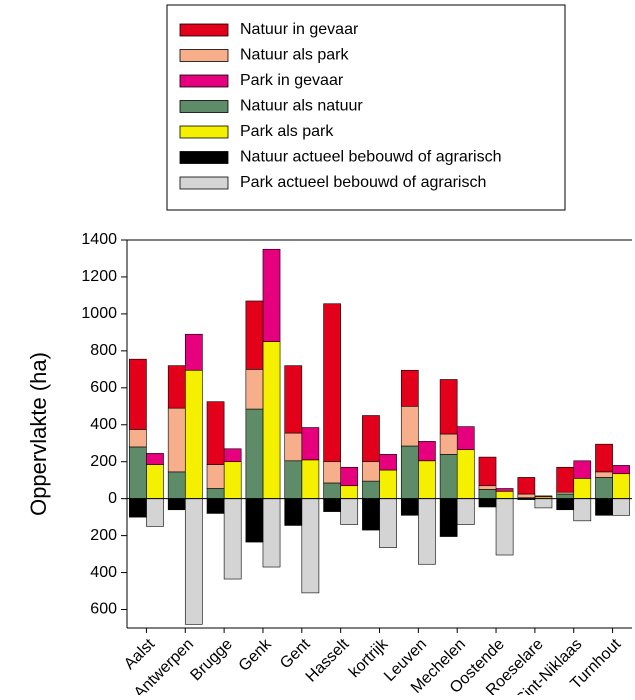 Image resolution: width=635 pixels, height=700 pixels. Describe the element at coordinates (287, 131) in the screenshot. I see `legend-label: Park als park` at that location.